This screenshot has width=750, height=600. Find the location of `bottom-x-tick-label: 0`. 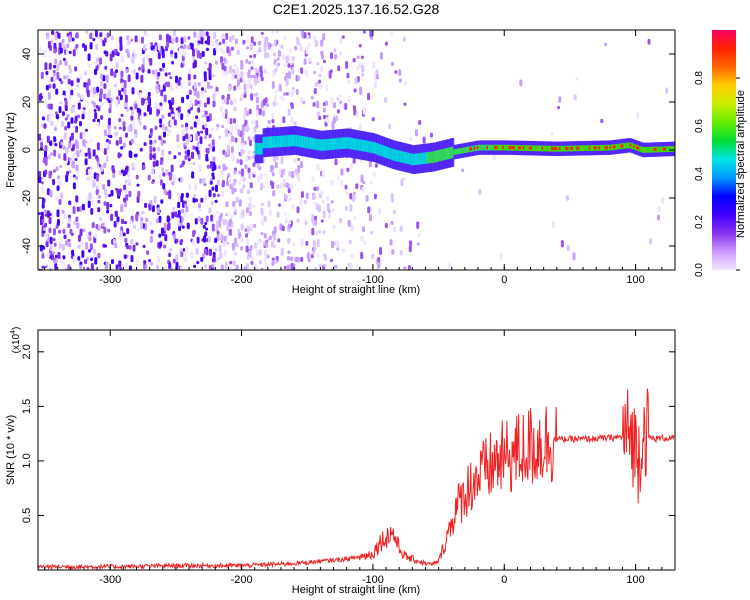

bottom-x-tick-label: 0 is located at coordinates (504, 580).